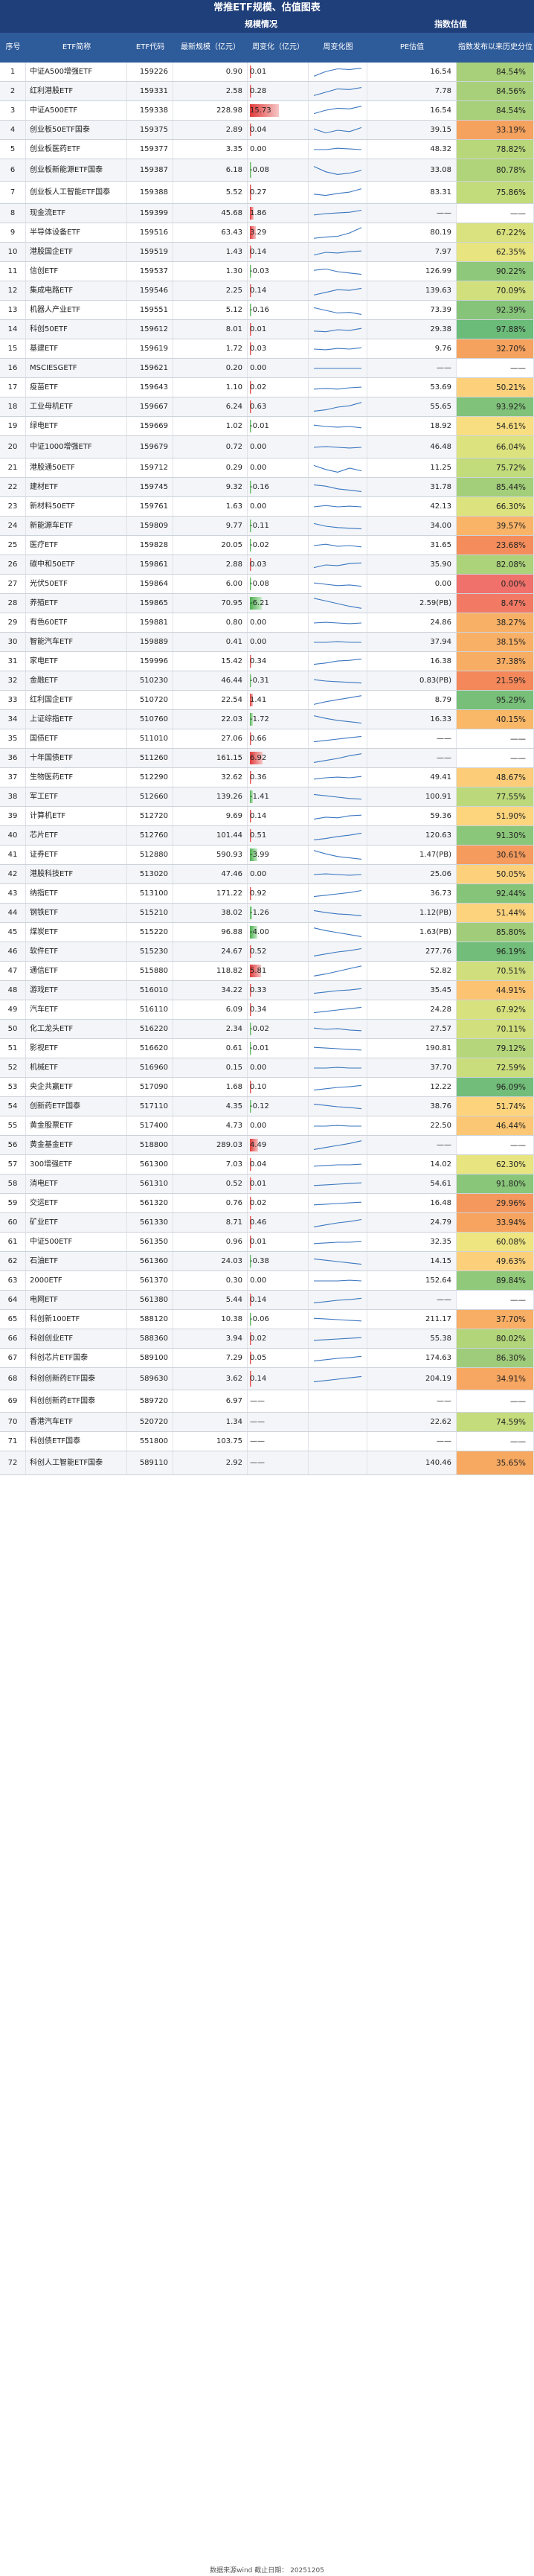  I want to click on cell-aum: 10.38, so click(210, 1320).